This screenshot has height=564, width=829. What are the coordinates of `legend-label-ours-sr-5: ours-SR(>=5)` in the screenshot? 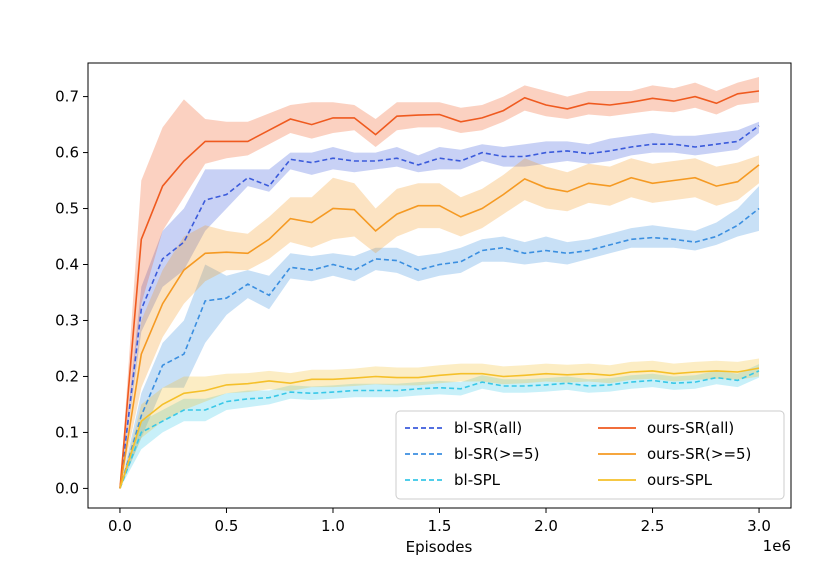 It's located at (699, 454).